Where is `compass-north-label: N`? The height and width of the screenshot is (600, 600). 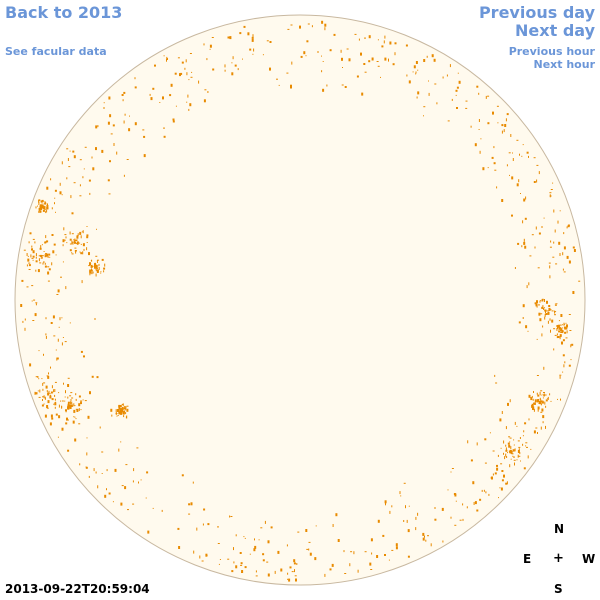 compass-north-label: N is located at coordinates (559, 529).